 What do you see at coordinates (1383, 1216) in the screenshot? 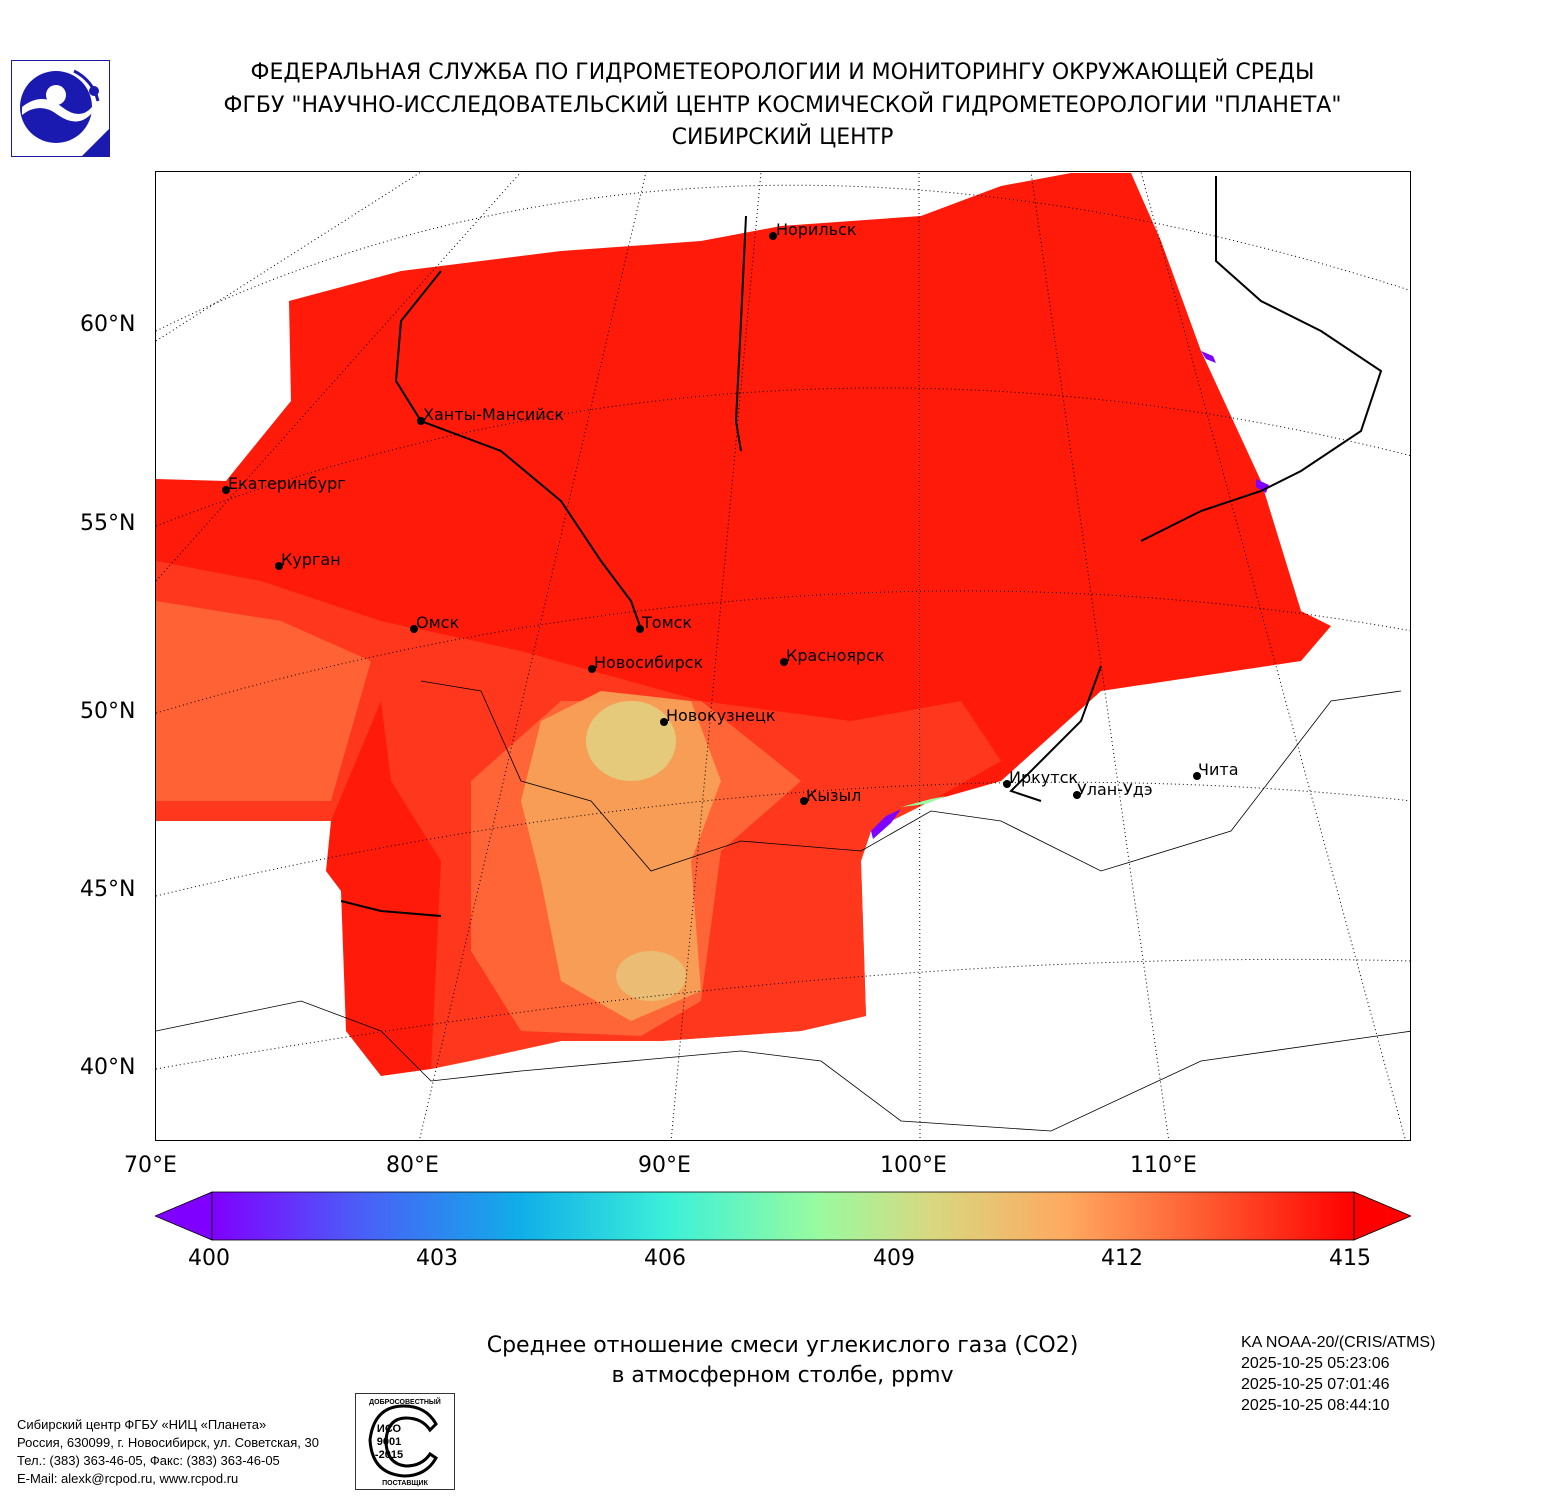
I see `colorbar-max-extend` at bounding box center [1383, 1216].